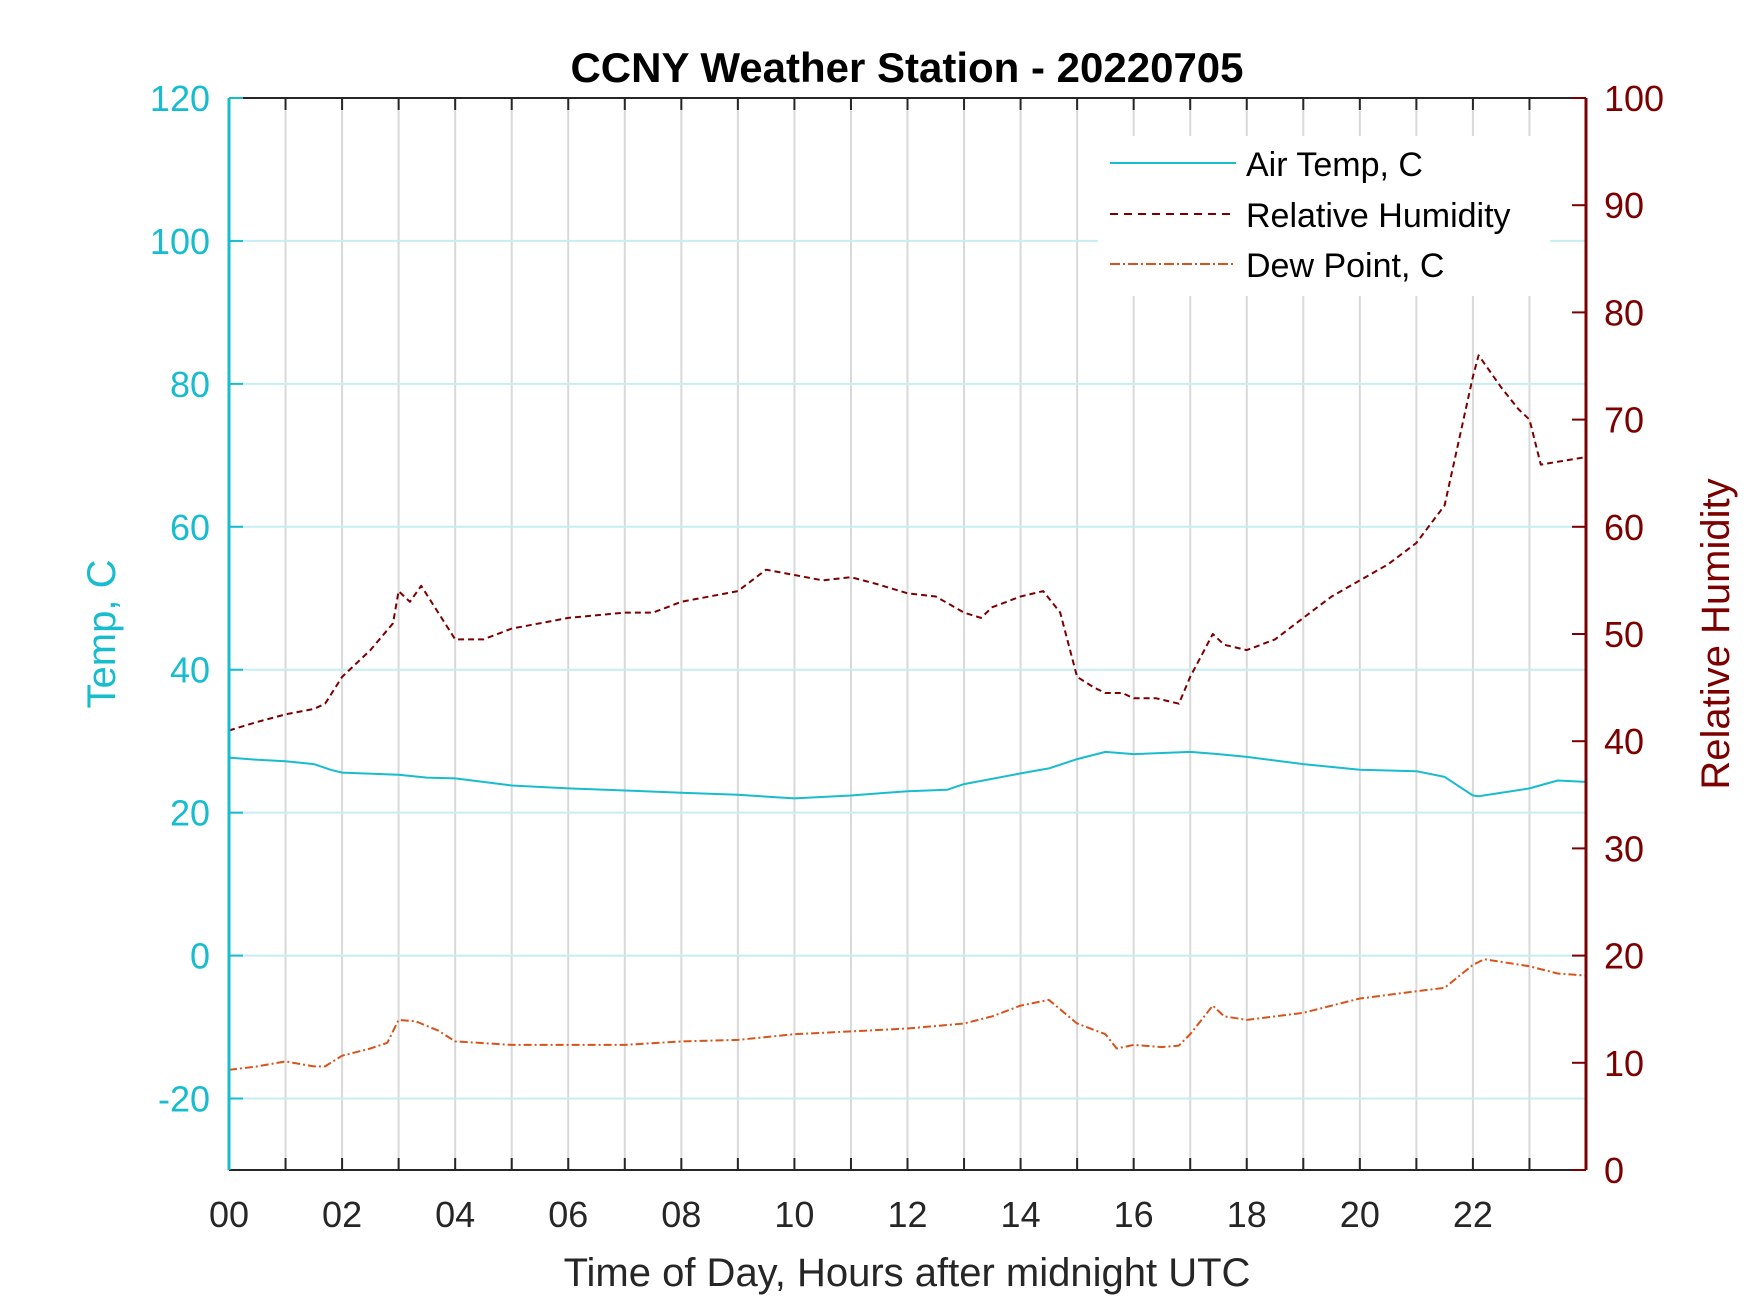  I want to click on x-tick-label: 04, so click(455, 1214).